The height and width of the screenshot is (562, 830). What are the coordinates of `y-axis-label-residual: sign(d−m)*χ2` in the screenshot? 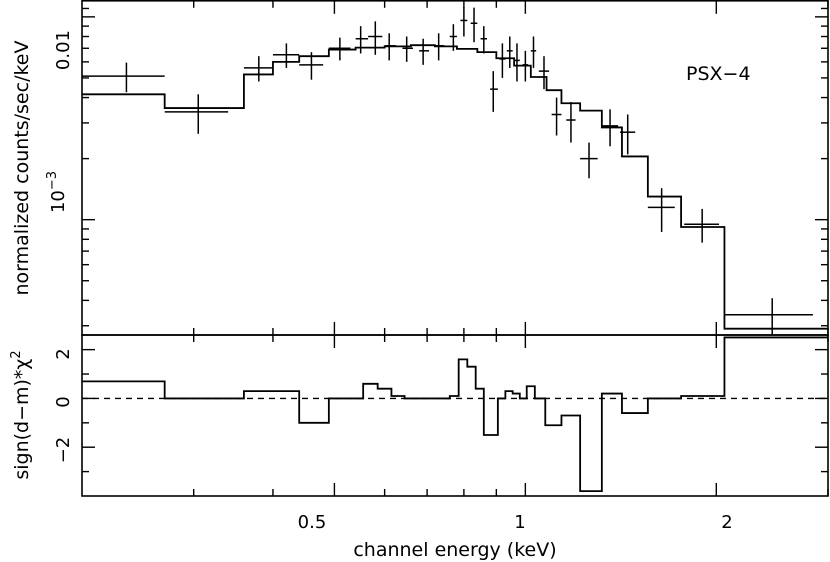 It's located at (21, 414).